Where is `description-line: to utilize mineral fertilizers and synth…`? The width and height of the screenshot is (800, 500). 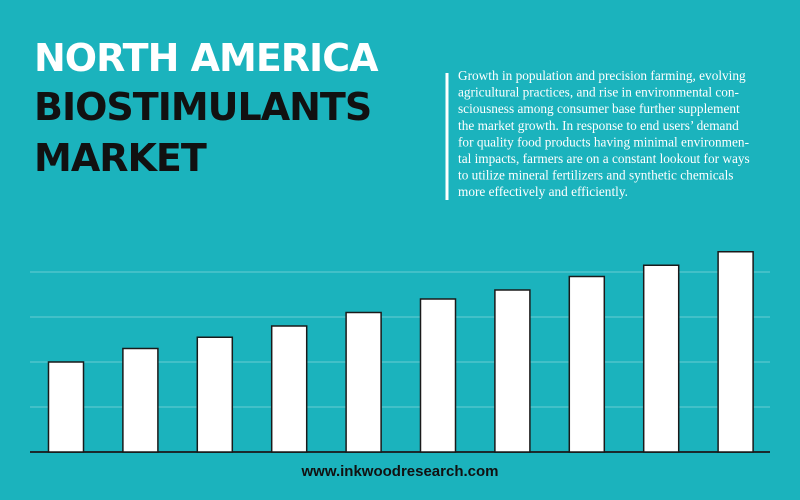
description-line: to utilize mineral fertilizers and synth… is located at coordinates (595, 175).